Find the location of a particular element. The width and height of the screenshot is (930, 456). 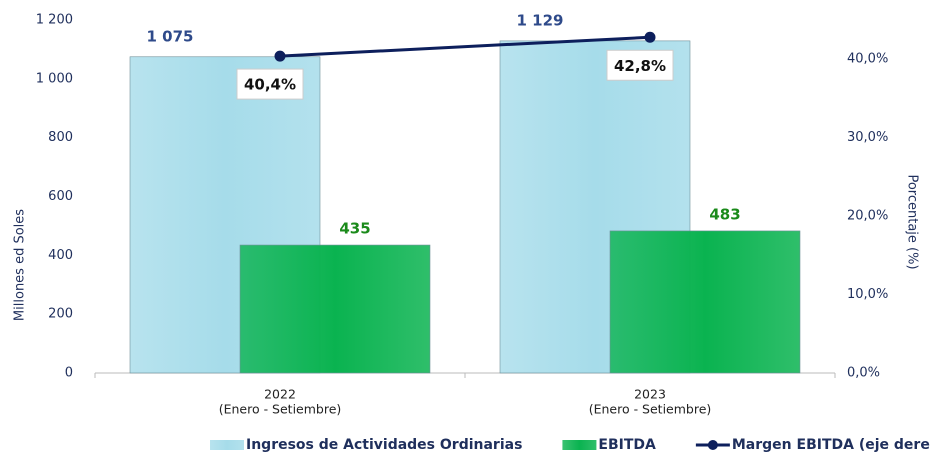

y-tick-label: 800 is located at coordinates (60, 137).